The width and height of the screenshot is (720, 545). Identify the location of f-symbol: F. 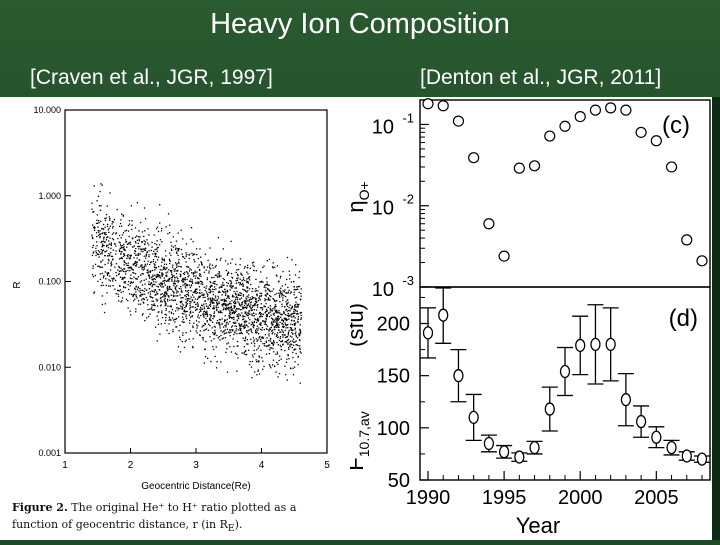
(359, 463).